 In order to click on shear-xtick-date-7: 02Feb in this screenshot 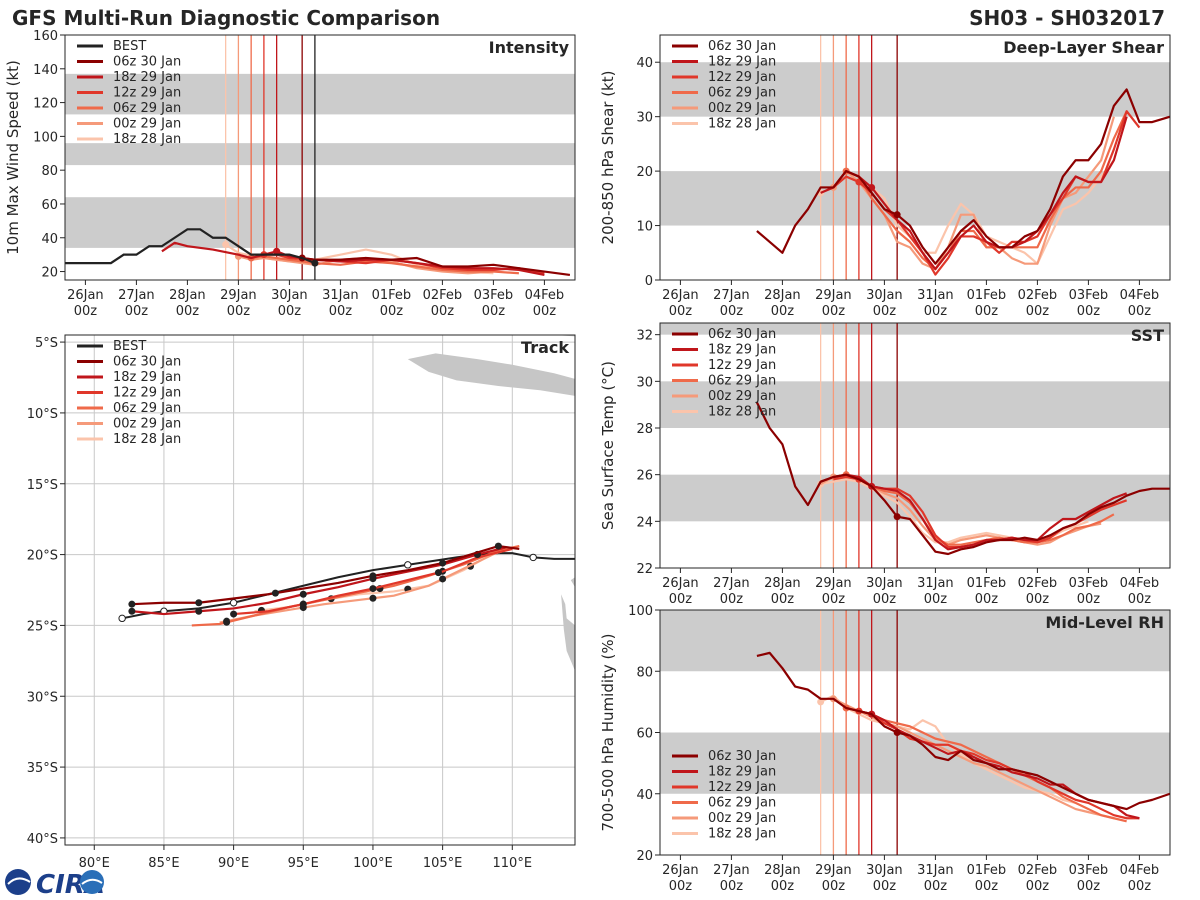, I will do `click(1038, 295)`.